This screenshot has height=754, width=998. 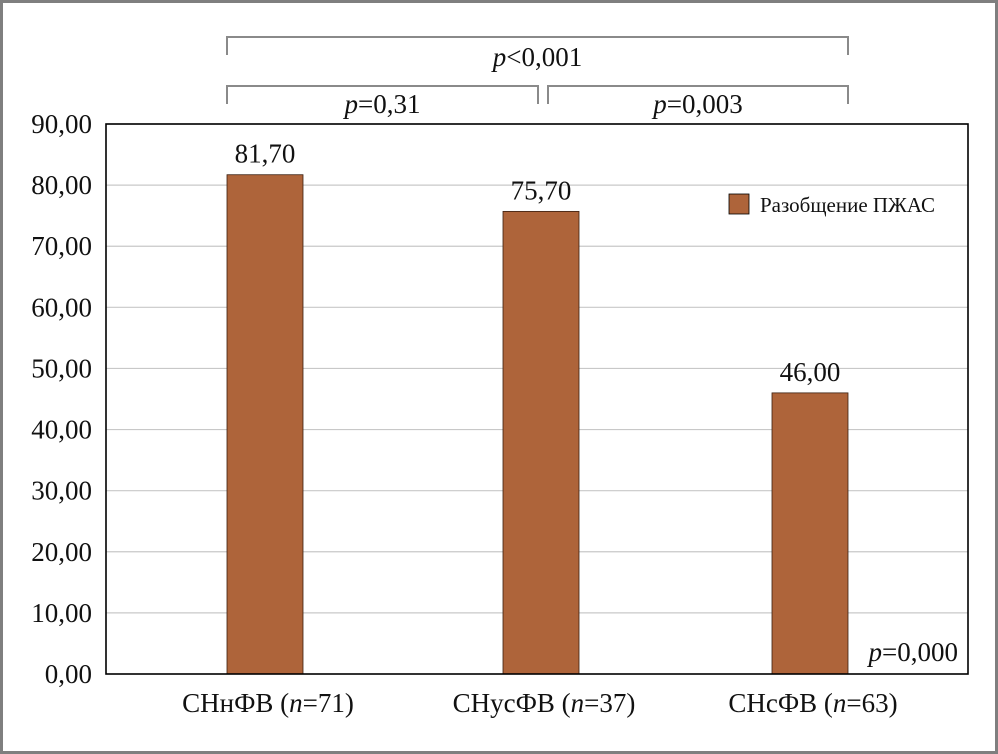 I want to click on x-category-label: СНусФВ (n=37), so click(x=544, y=703).